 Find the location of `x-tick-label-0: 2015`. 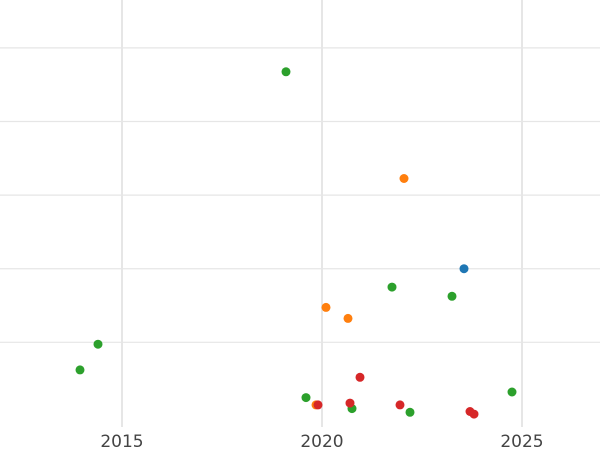

x-tick-label-0: 2015 is located at coordinates (121, 441).